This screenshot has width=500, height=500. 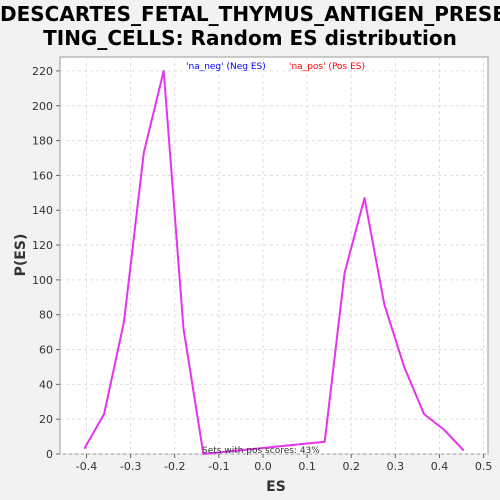 I want to click on y-tick-label: 100, so click(x=42, y=280).